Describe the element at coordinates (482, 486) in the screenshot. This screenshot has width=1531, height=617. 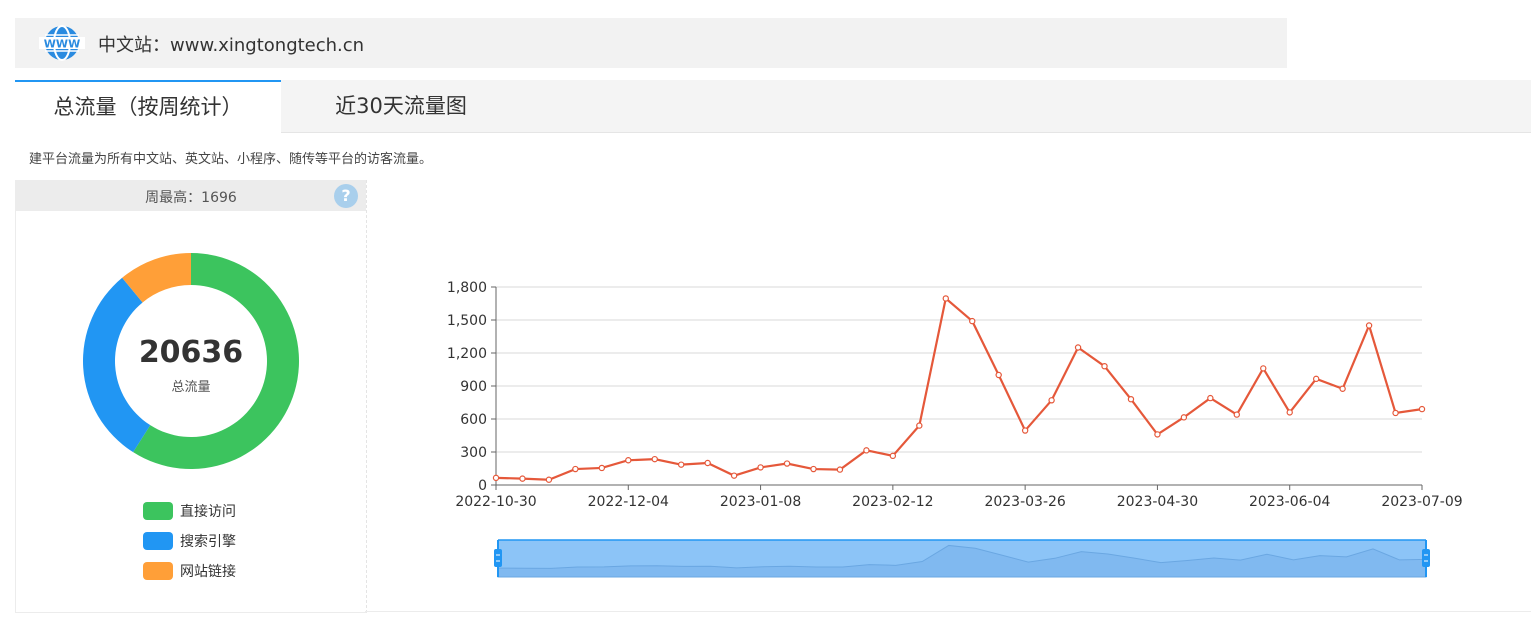
I see `y-tick-label: 0` at that location.